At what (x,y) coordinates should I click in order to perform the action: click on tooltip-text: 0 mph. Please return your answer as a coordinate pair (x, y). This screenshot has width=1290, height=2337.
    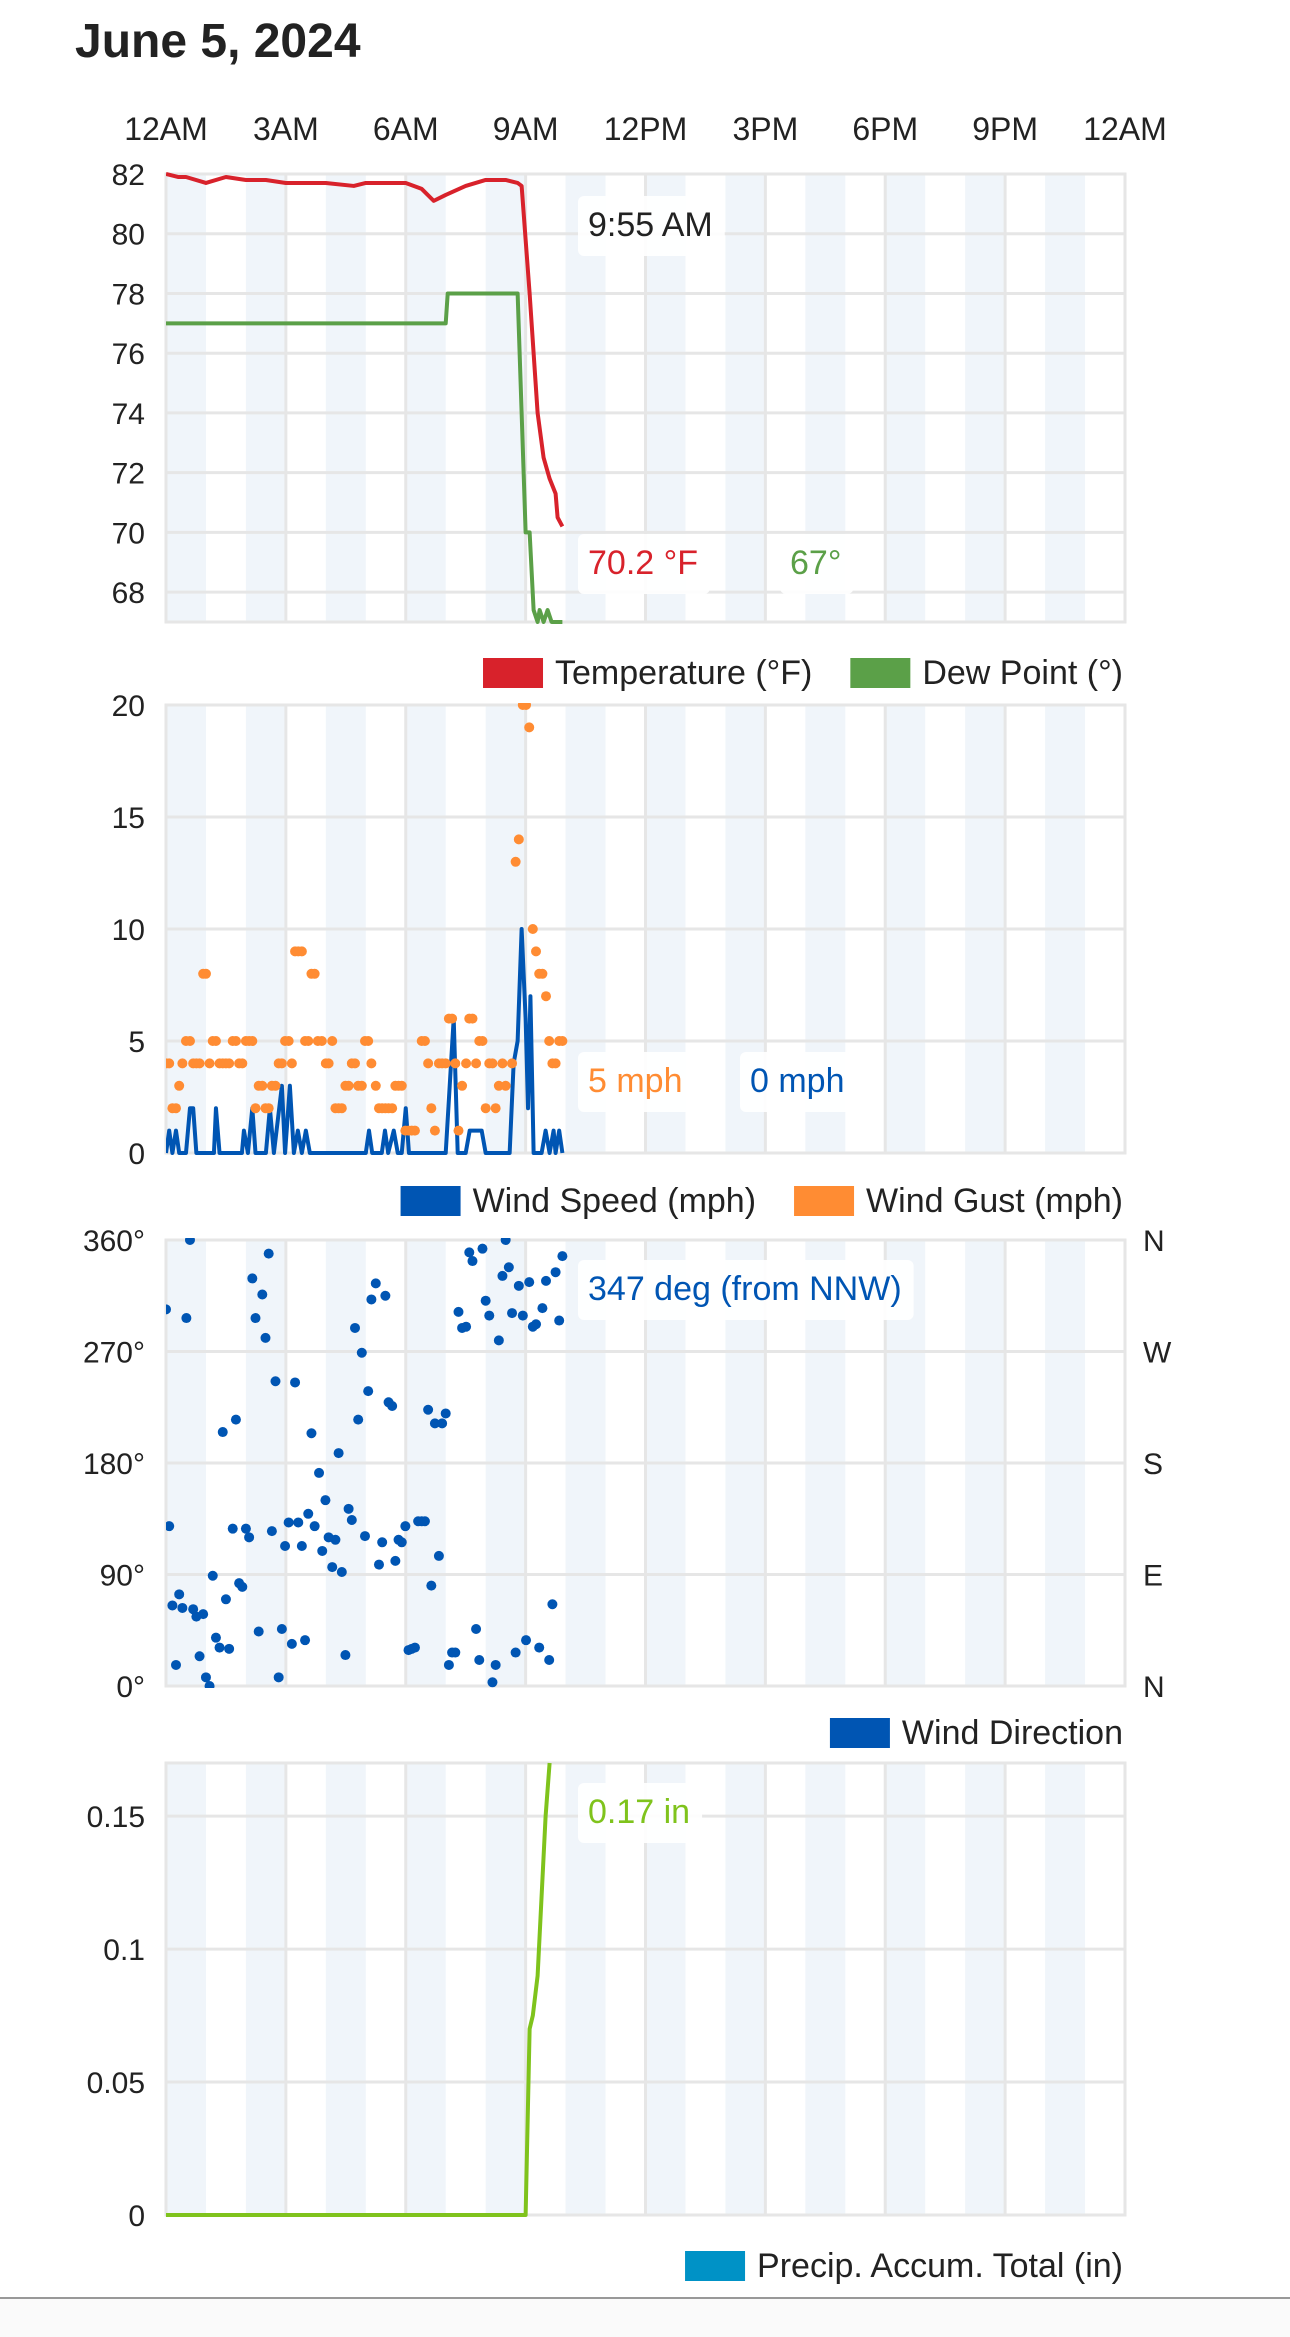
    Looking at the image, I should click on (797, 1081).